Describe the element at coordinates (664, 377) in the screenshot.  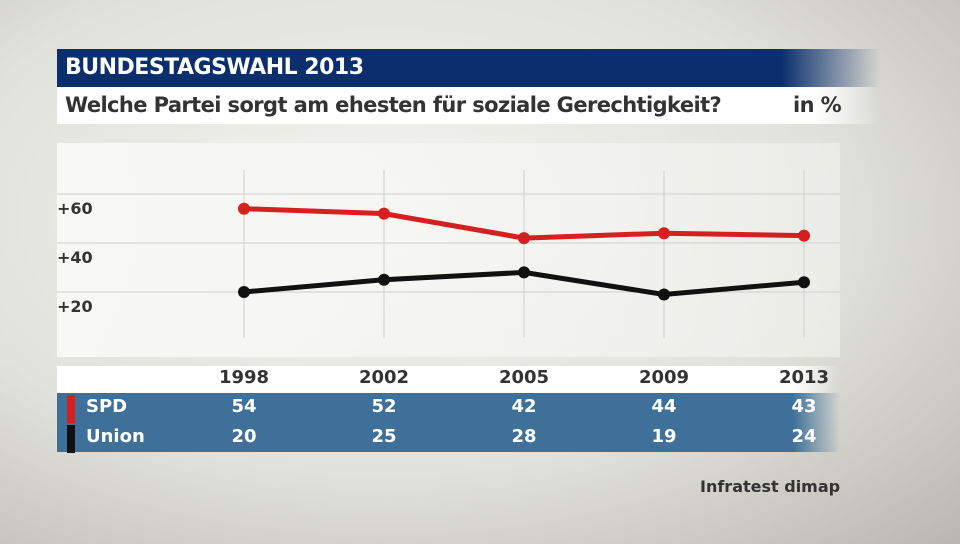
I see `column-header-year: 2009` at that location.